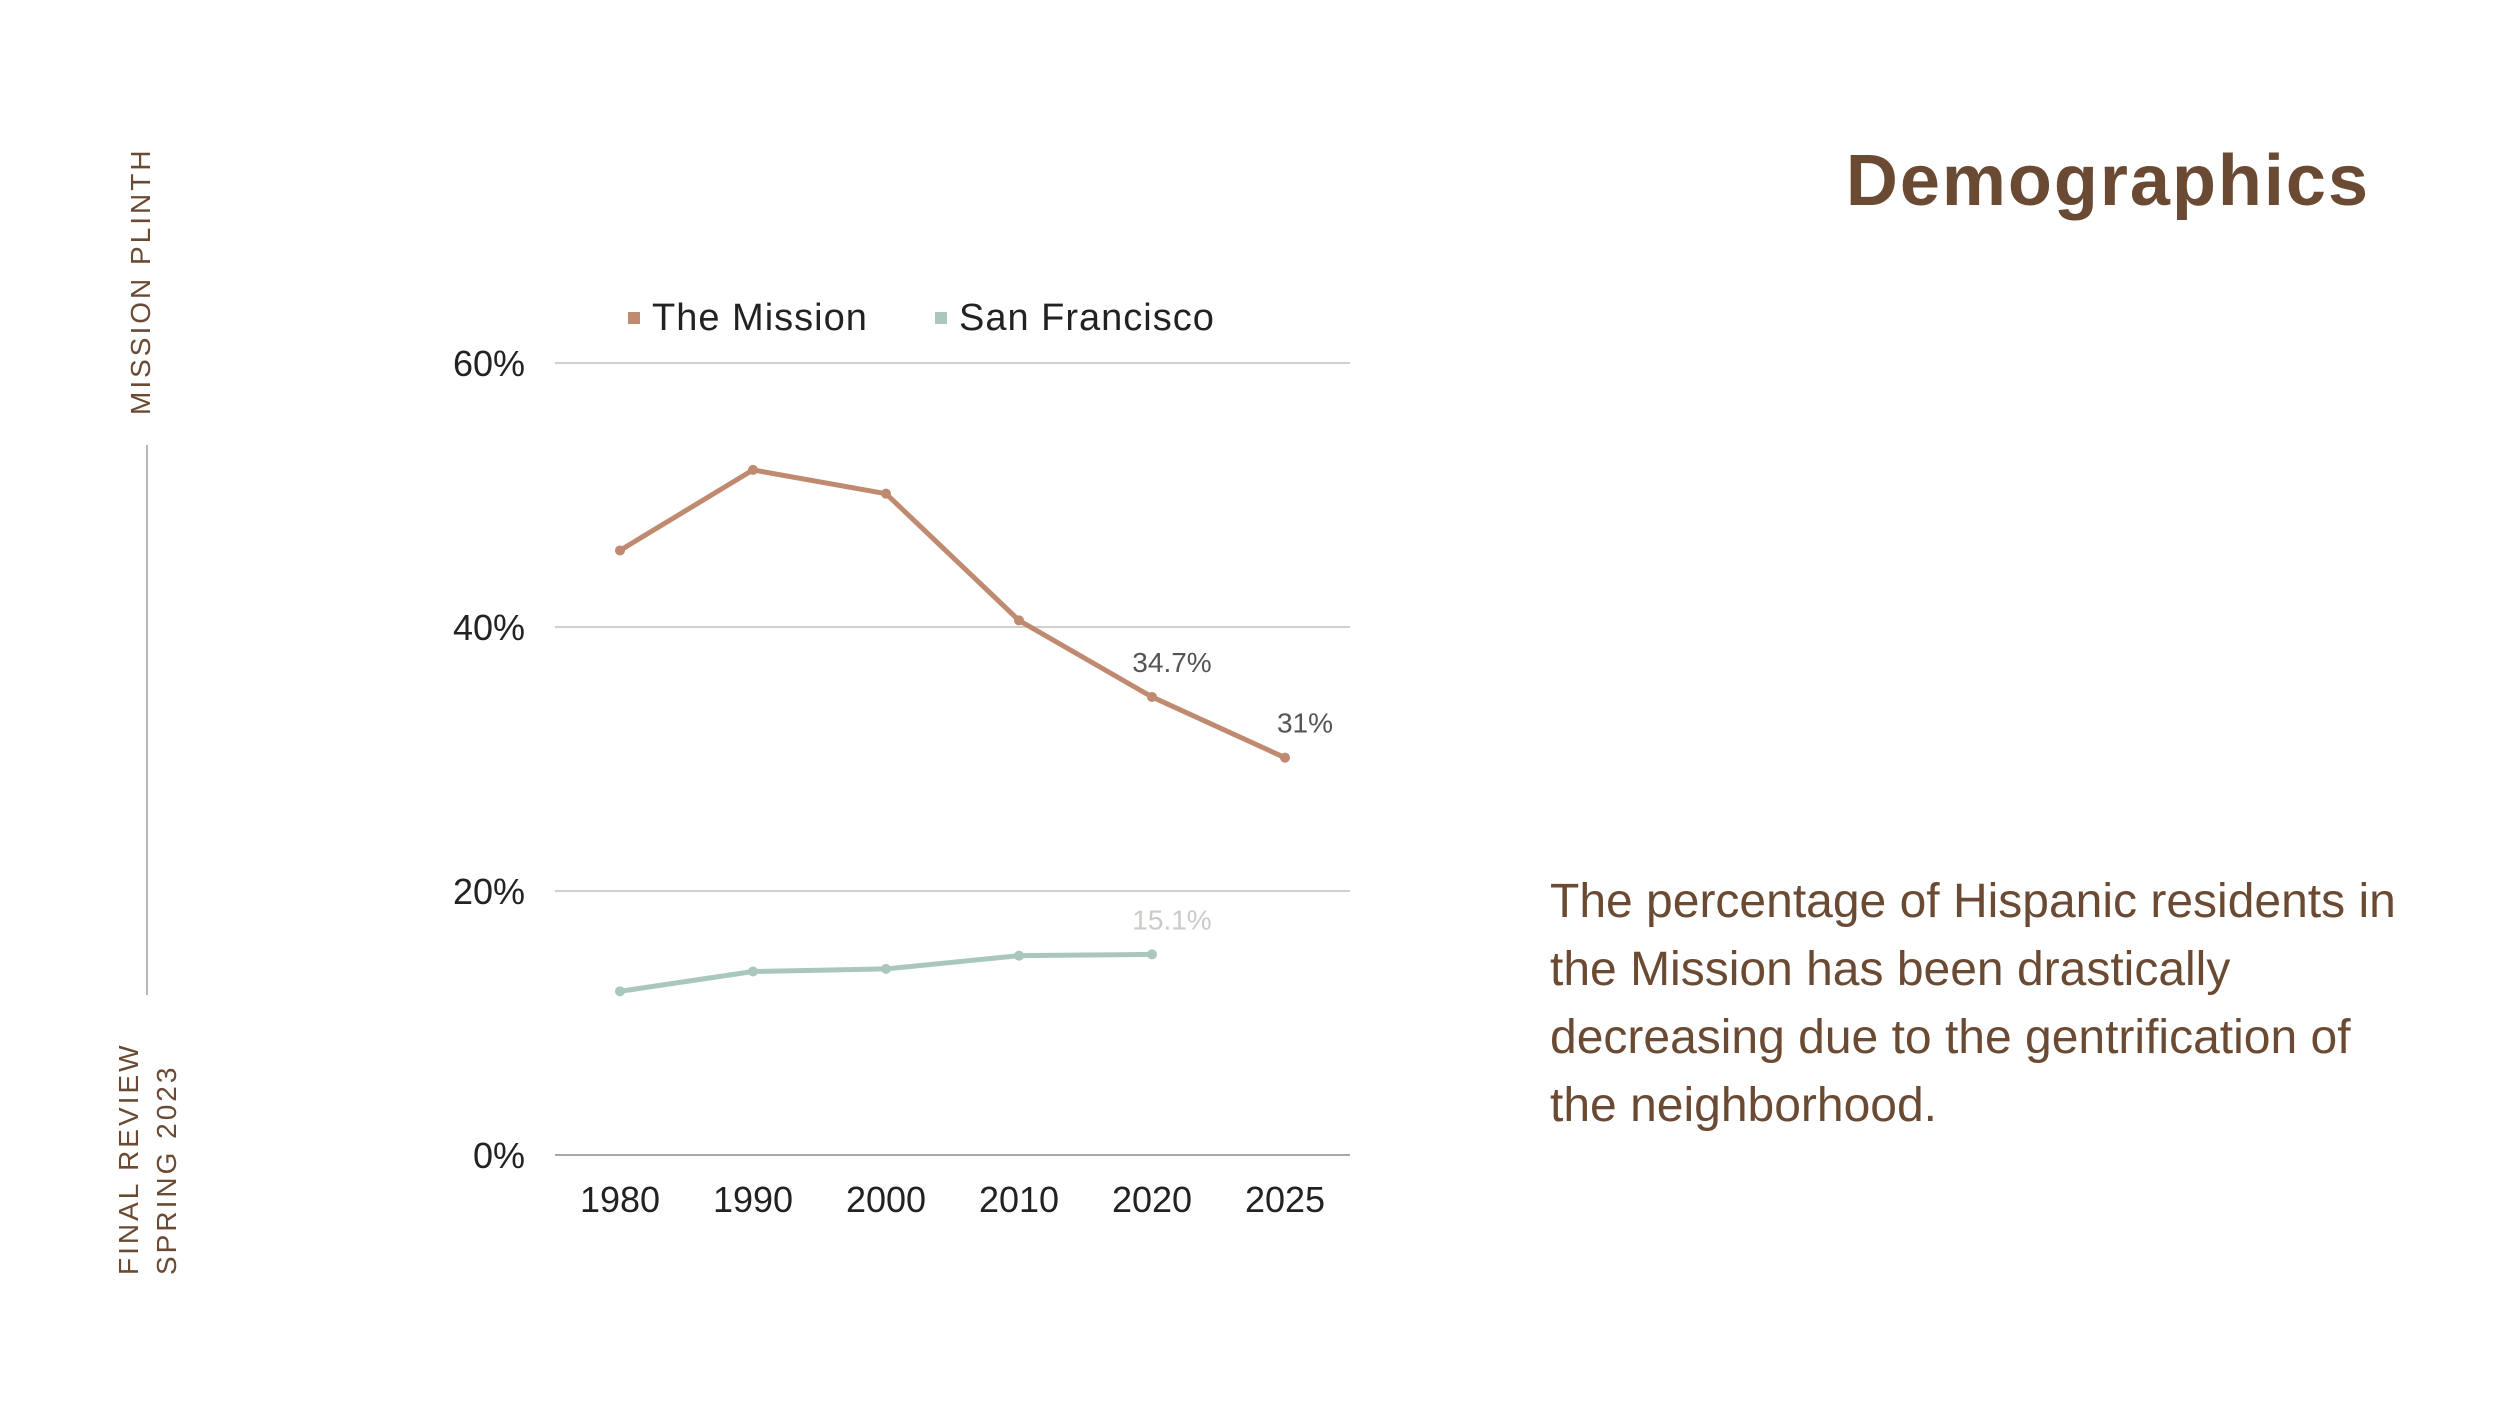 The width and height of the screenshot is (2500, 1406). What do you see at coordinates (952, 613) in the screenshot?
I see `series-line-mission` at bounding box center [952, 613].